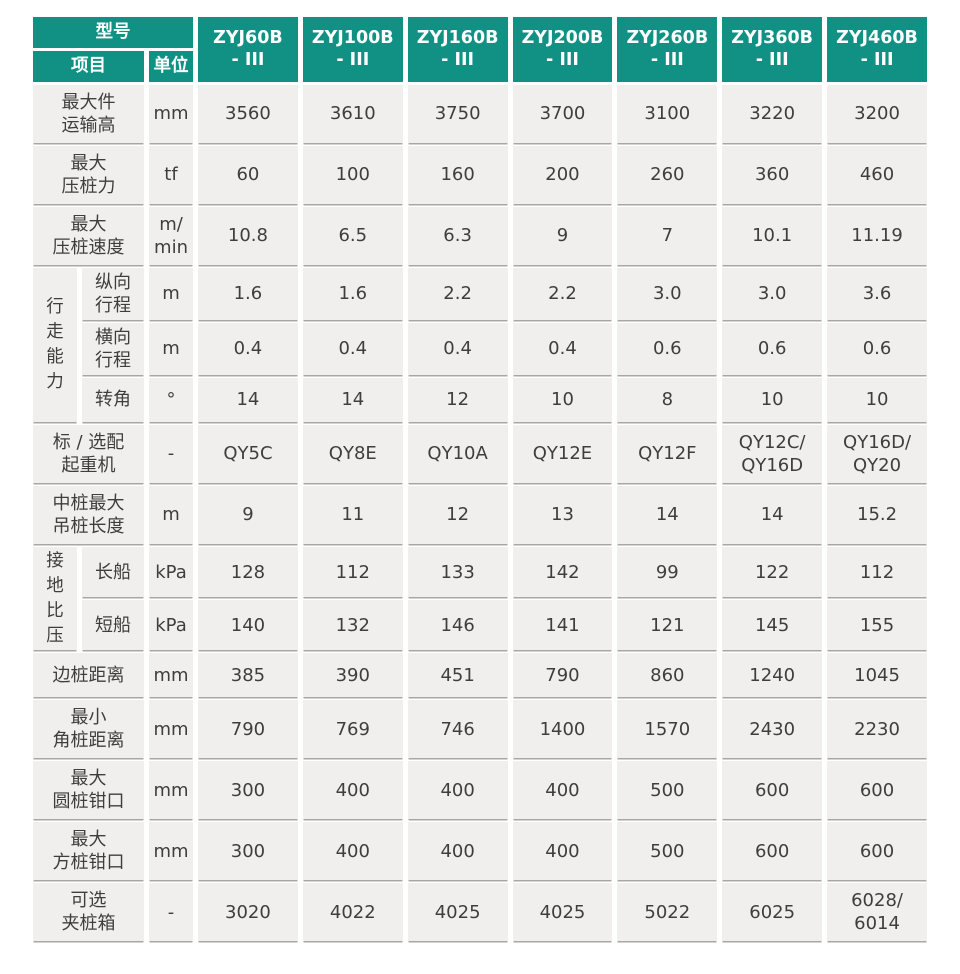 Image resolution: width=960 pixels, height=974 pixels. I want to click on spec-value: 2230, so click(877, 729).